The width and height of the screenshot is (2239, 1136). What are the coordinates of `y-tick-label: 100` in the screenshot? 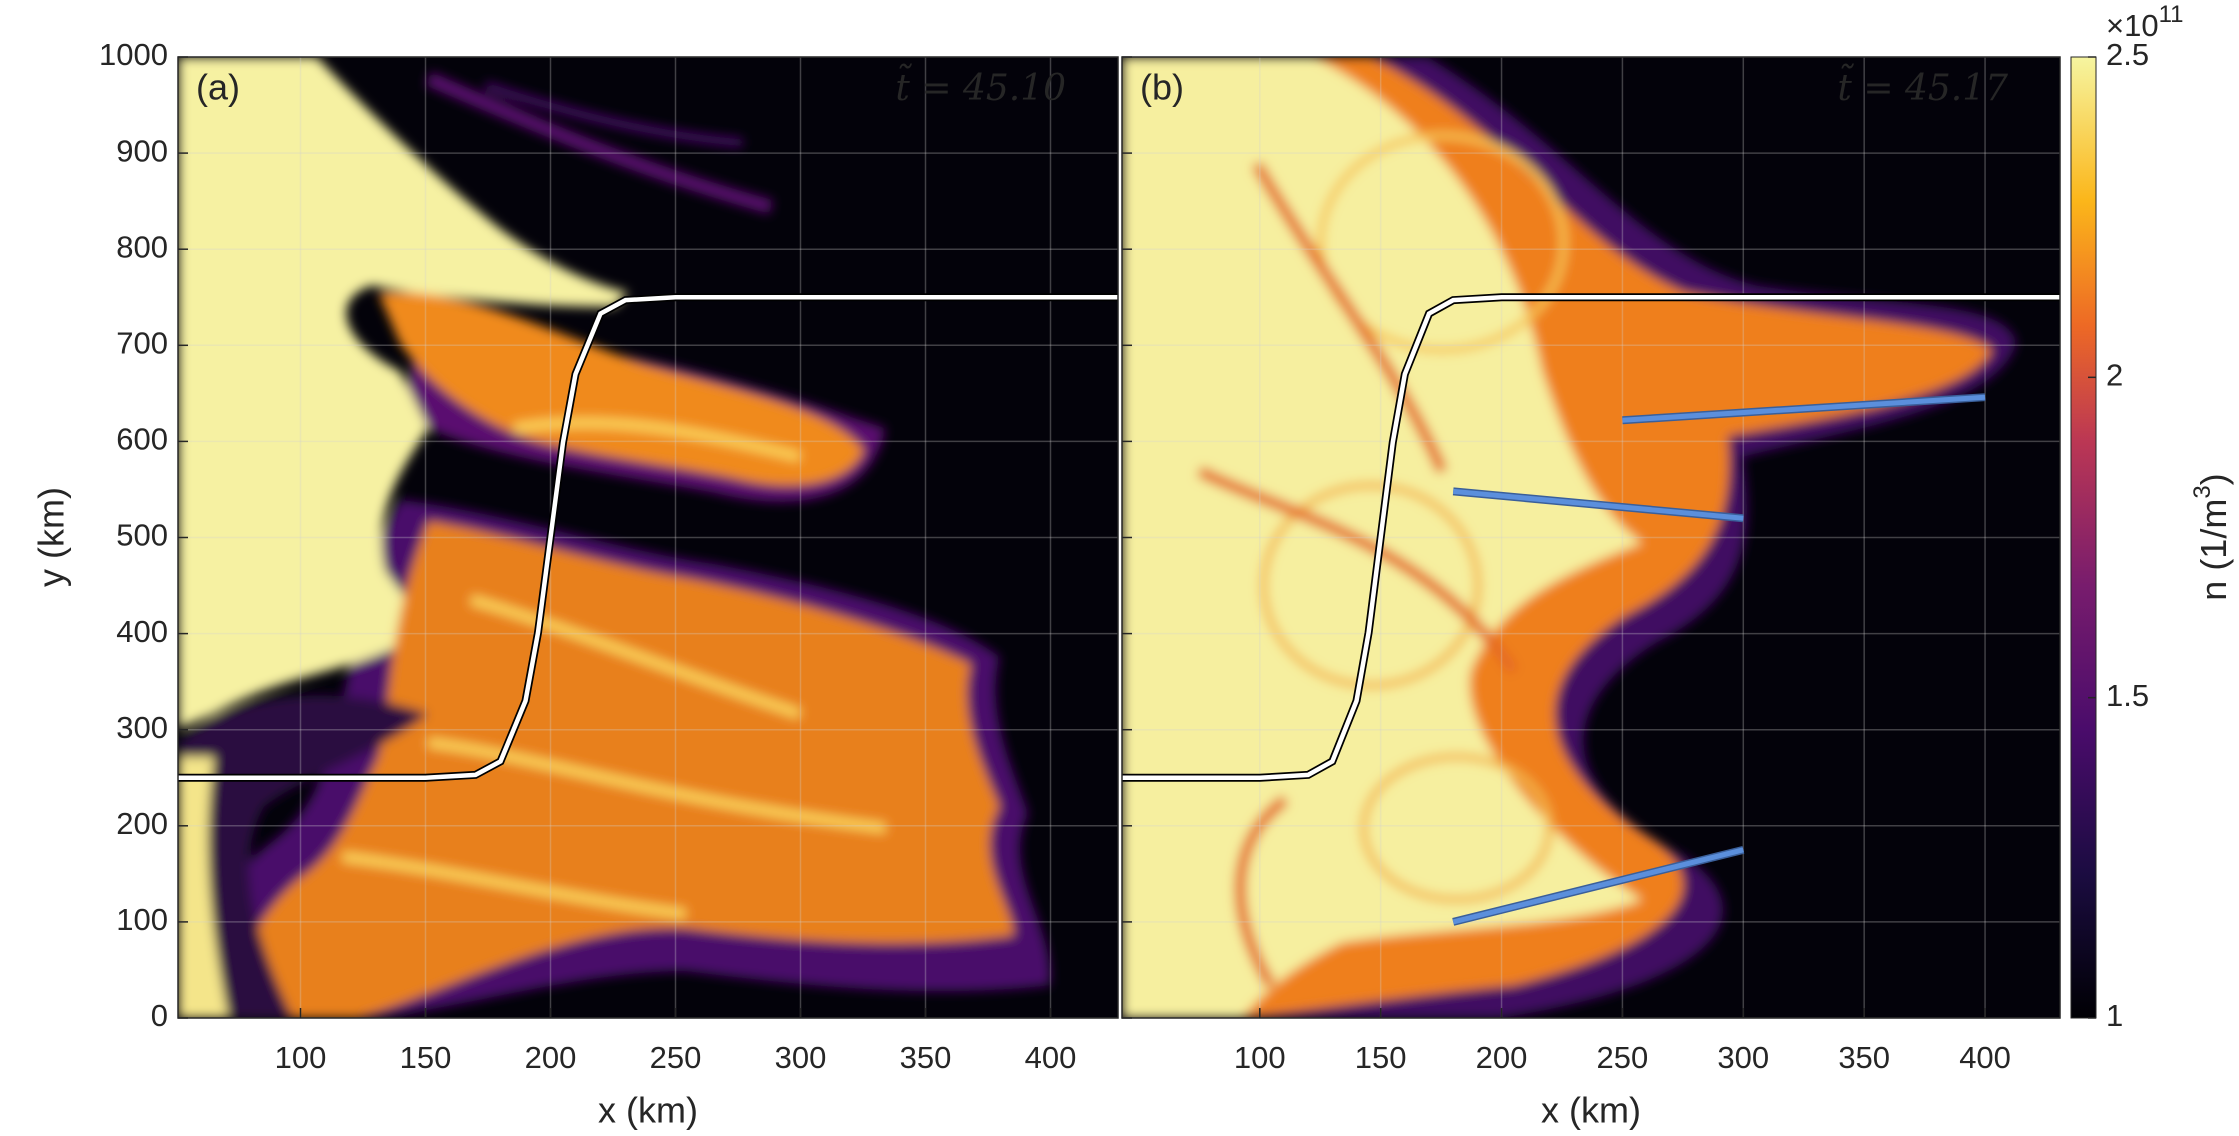 It's located at (142, 919).